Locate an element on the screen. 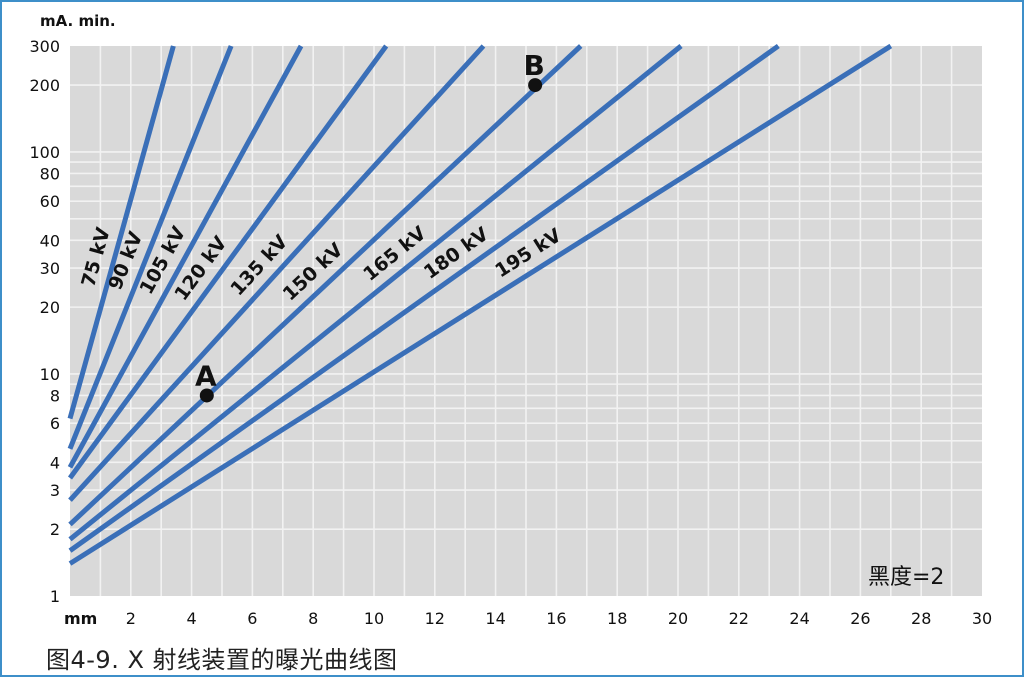  y-tick-label: 1 is located at coordinates (55, 596).